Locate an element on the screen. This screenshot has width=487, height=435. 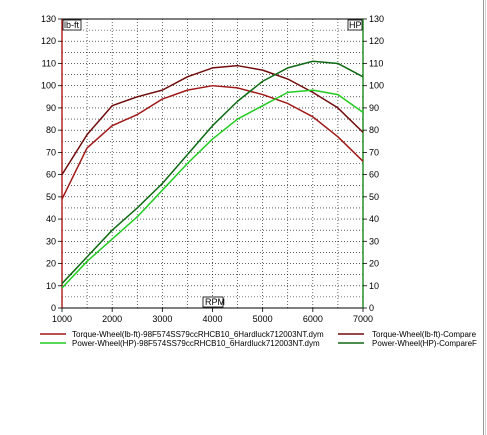
y-tick-label-left: 70 is located at coordinates (51, 152).